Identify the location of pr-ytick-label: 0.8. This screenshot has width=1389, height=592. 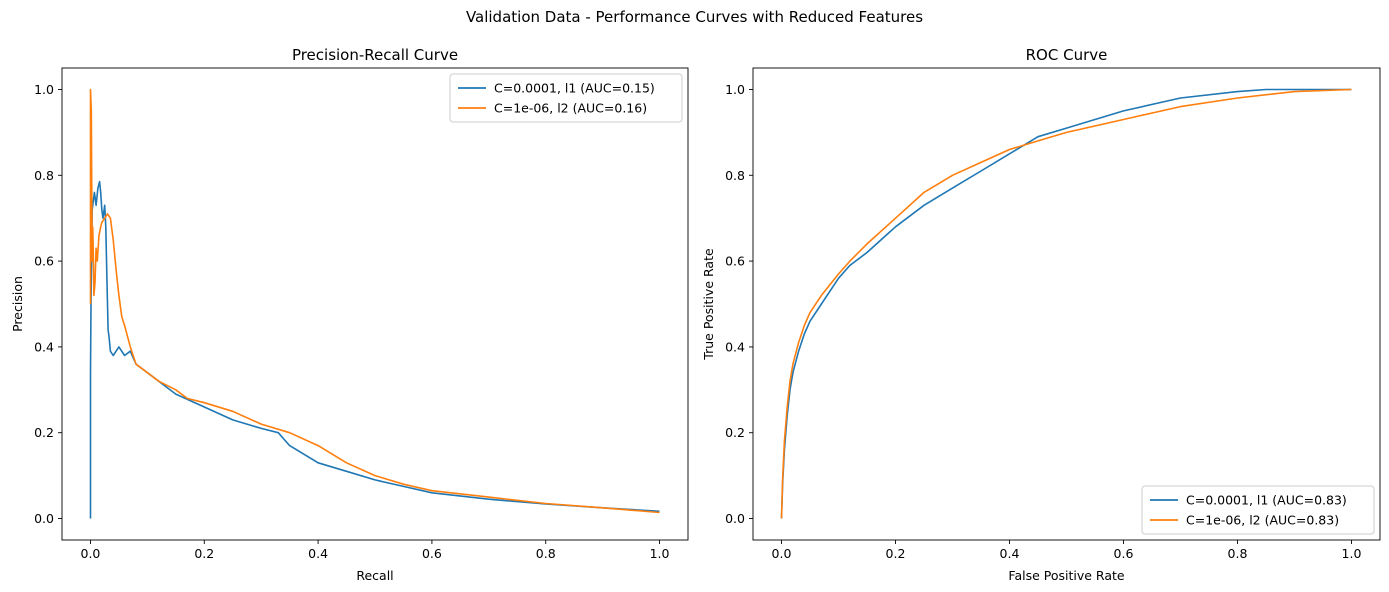
(44, 175).